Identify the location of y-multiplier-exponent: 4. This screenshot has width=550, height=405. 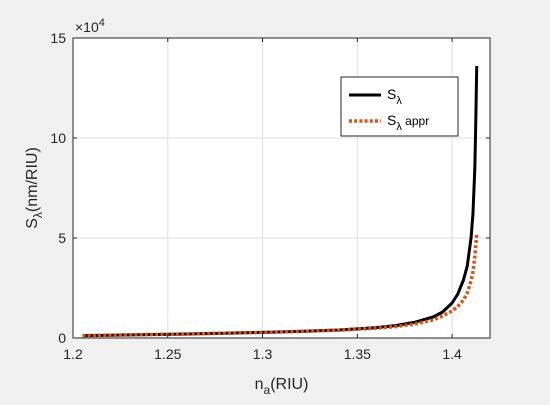
(102, 23).